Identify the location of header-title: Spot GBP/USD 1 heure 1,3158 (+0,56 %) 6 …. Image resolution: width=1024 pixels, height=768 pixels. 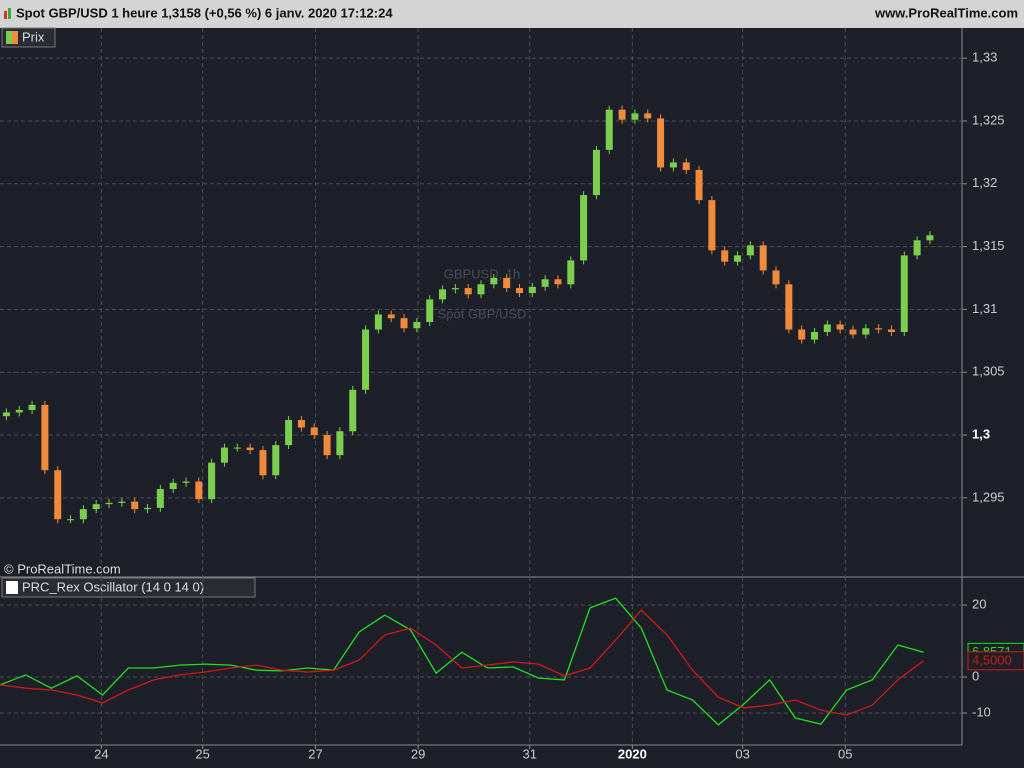
(204, 12).